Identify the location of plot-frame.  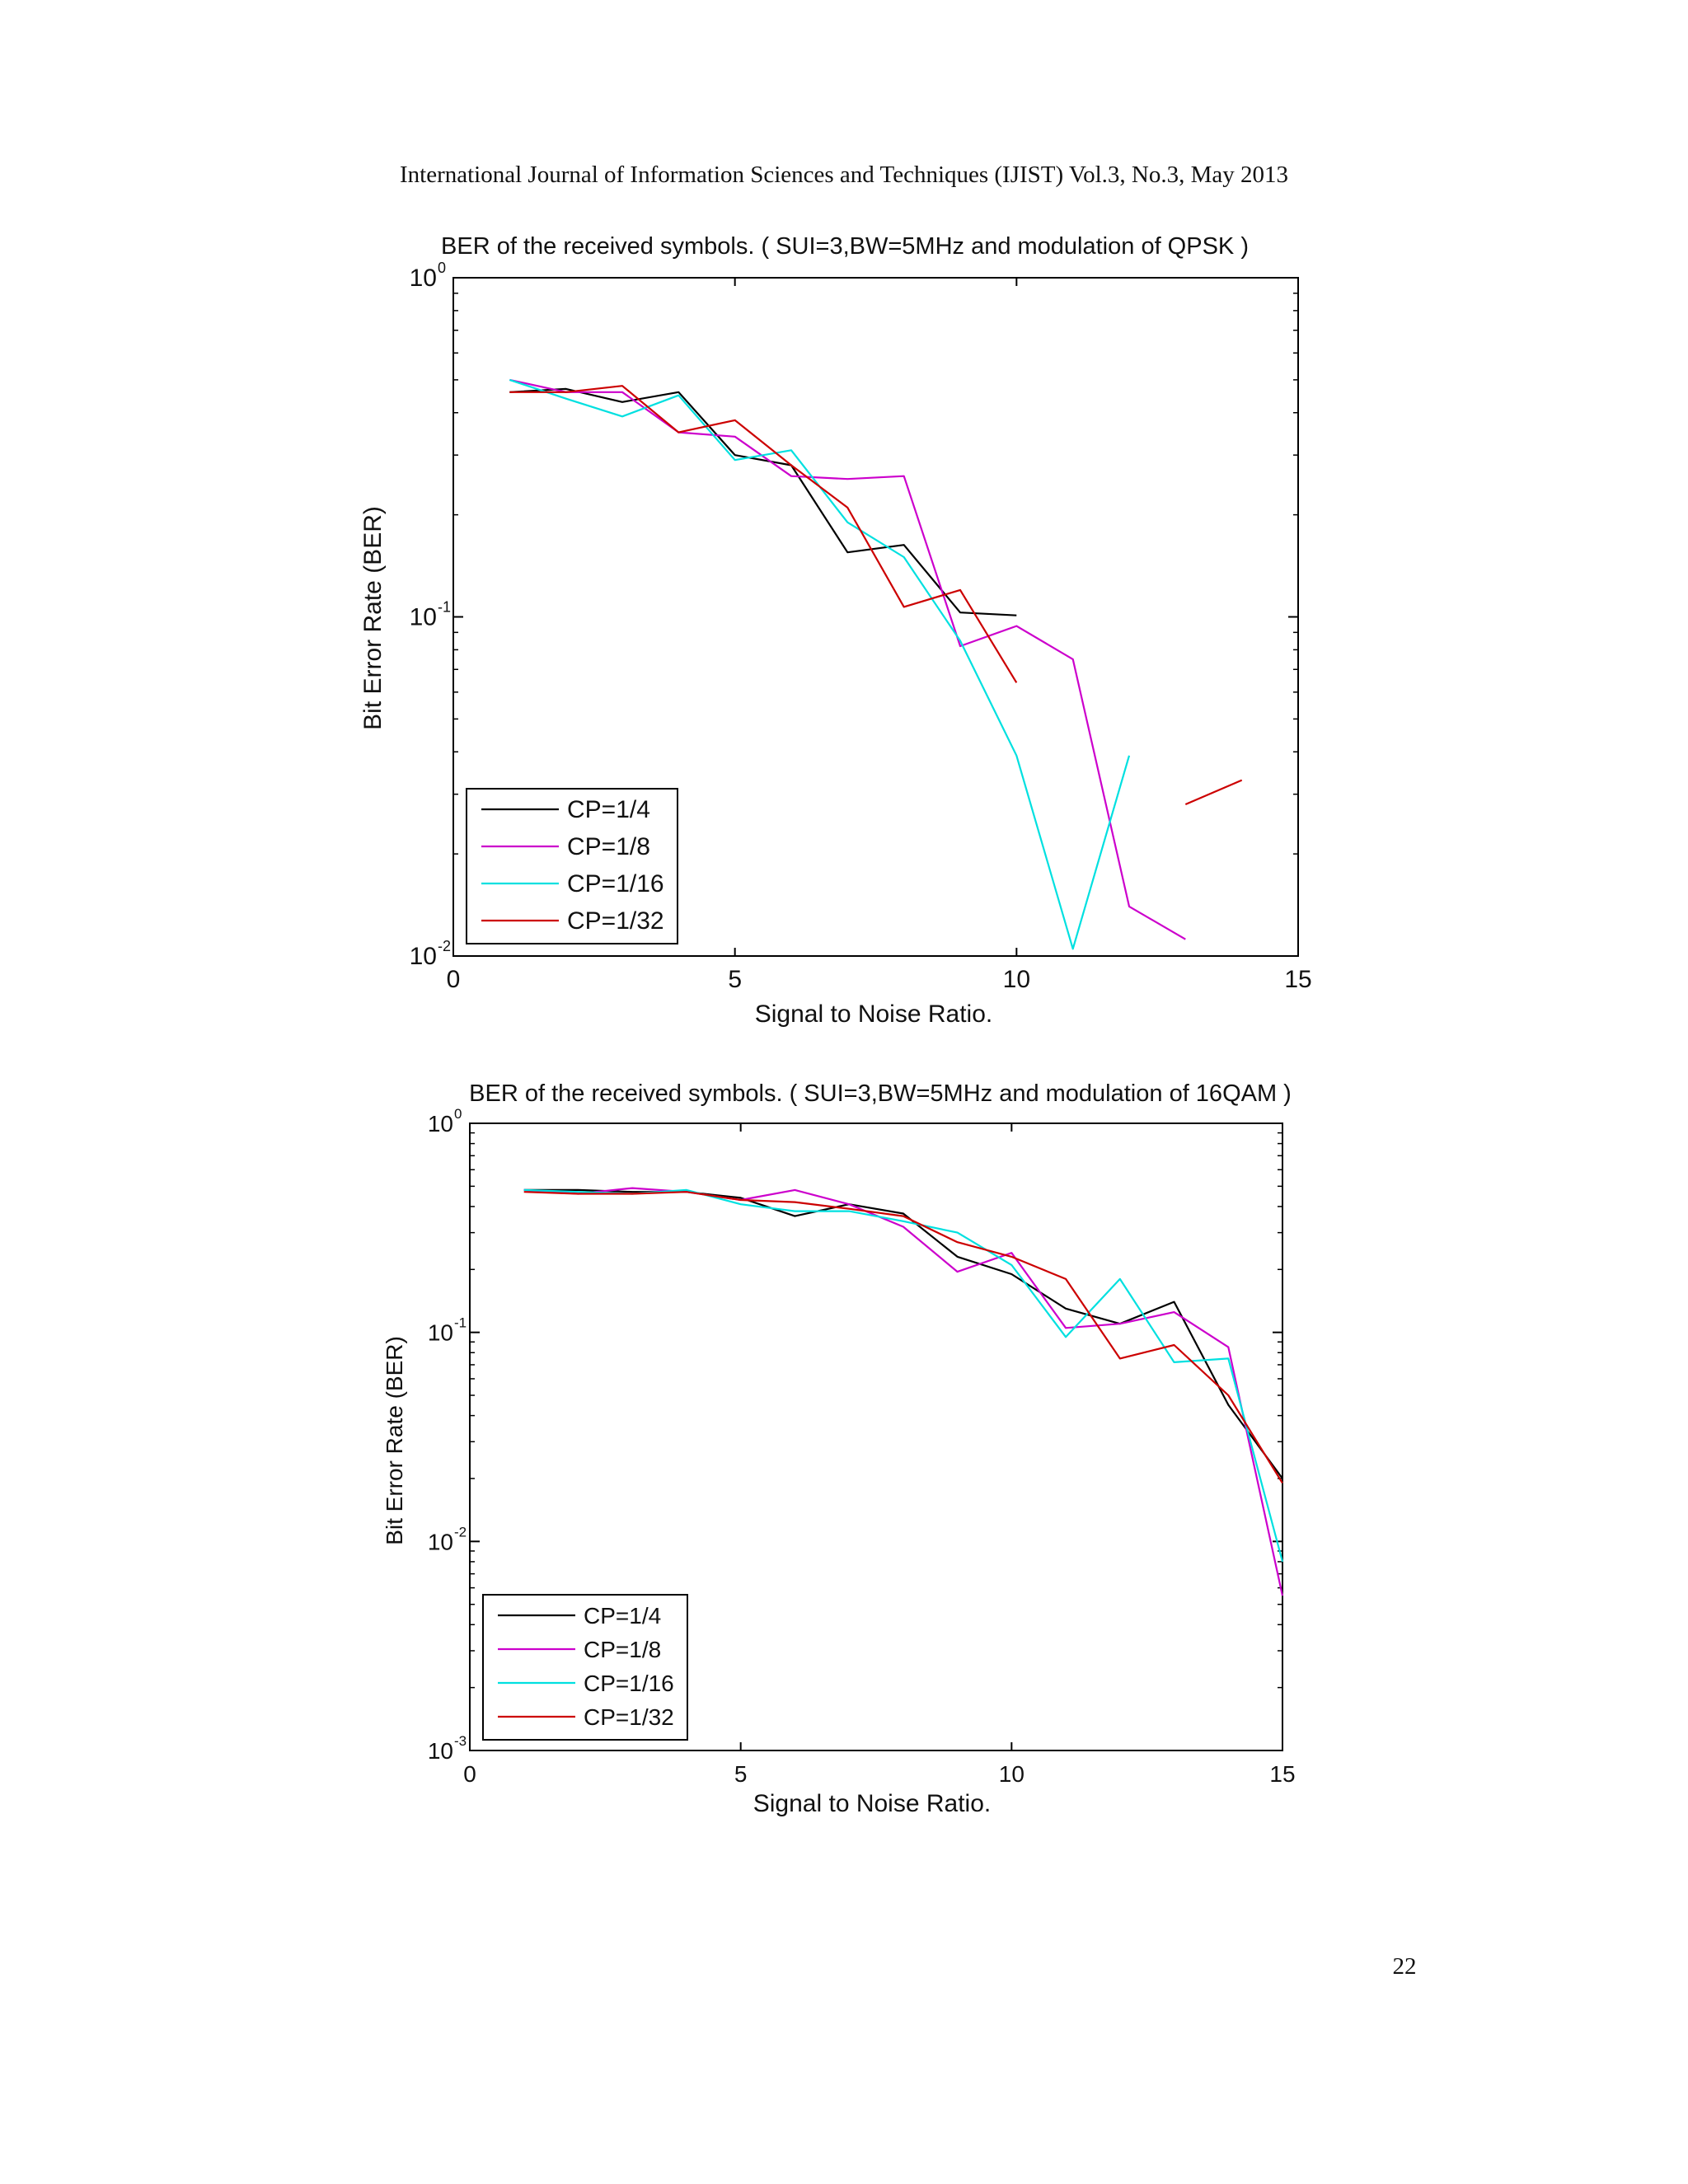
(876, 1436).